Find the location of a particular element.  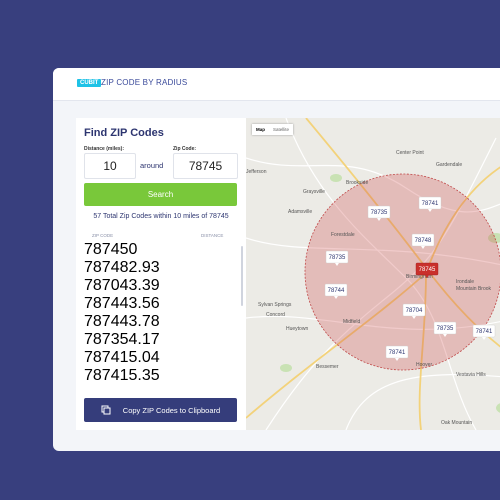

panel-title: Find ZIP Codes is located at coordinates (124, 133).